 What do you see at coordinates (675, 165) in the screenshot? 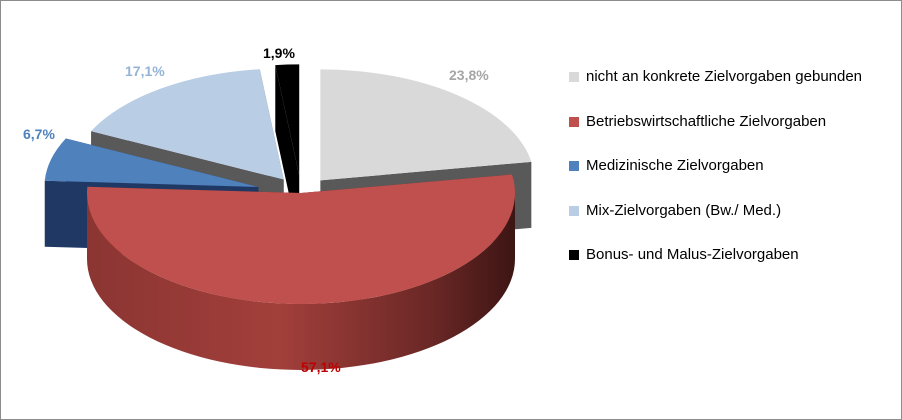
I see `legend-label: Medizinische Zielvorgaben` at bounding box center [675, 165].